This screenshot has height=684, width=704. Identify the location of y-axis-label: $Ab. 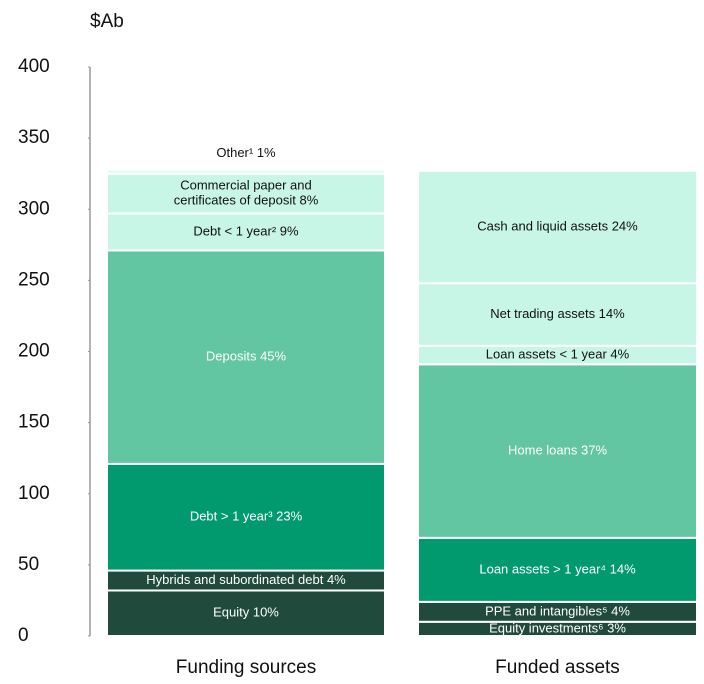
(107, 21).